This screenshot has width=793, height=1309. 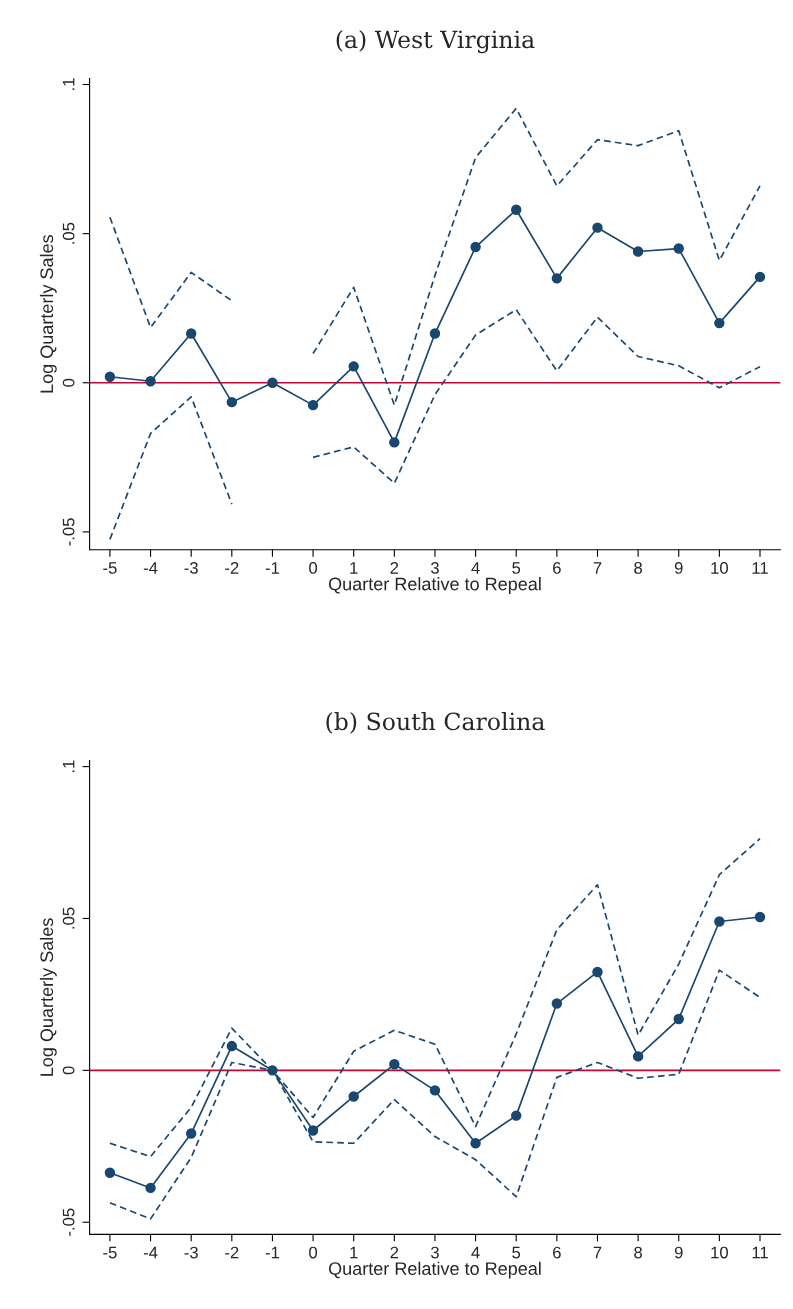 What do you see at coordinates (435, 723) in the screenshot?
I see `chart-title: (b) South Carolina` at bounding box center [435, 723].